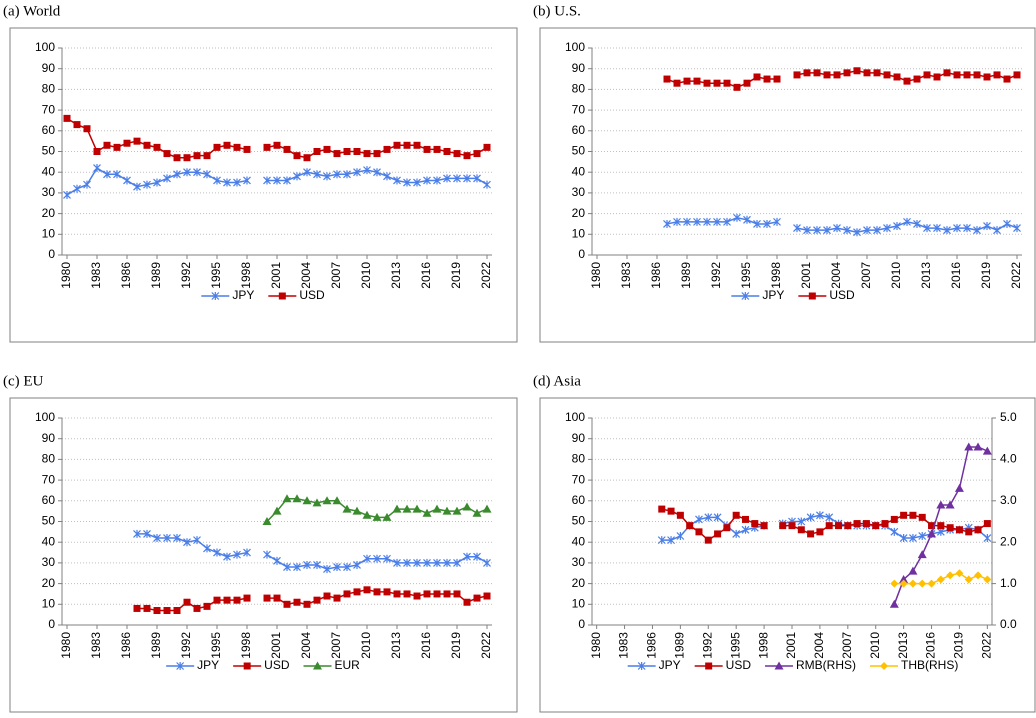 The width and height of the screenshot is (1036, 718). I want to click on y-tick-label: 80, so click(49, 89).